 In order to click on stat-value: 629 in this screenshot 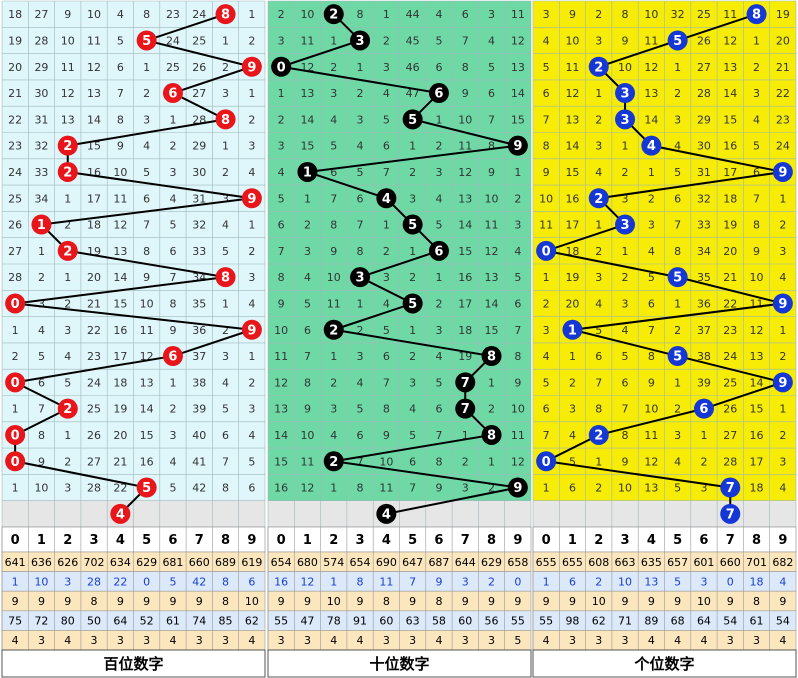, I will do `click(491, 562)`.